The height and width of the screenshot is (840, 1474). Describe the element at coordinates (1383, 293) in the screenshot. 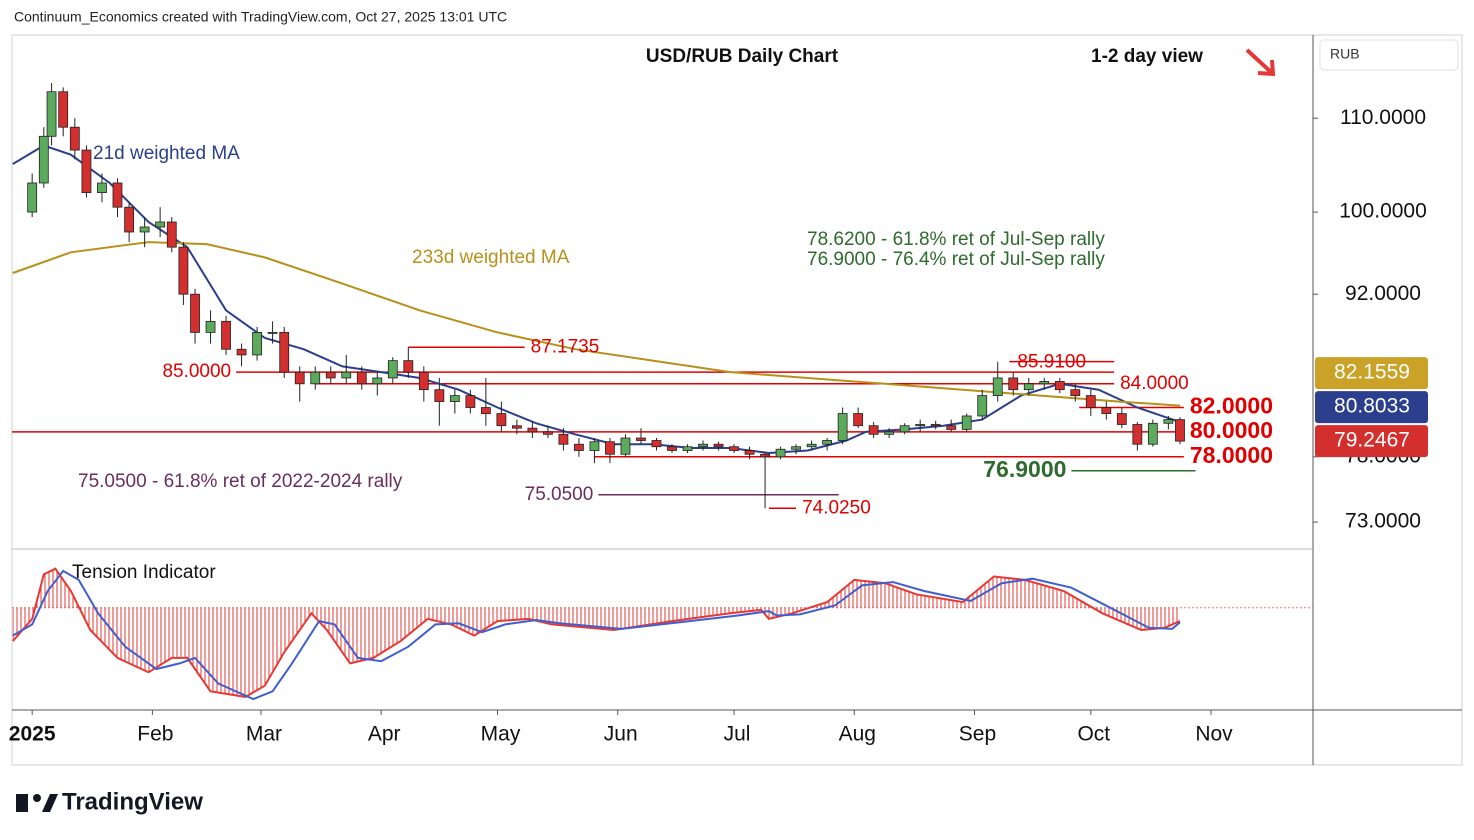

I see `y-tick-label: 92.0000` at that location.